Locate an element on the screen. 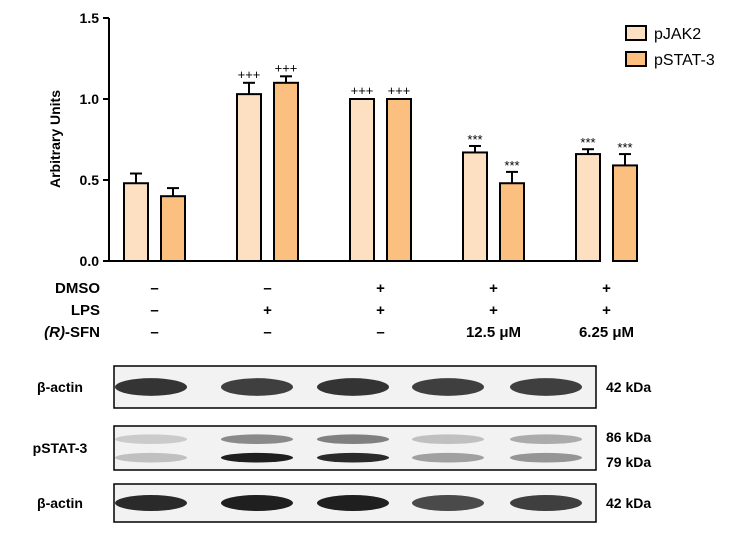 The height and width of the screenshot is (533, 751). treatment-row-label: DMSO is located at coordinates (77, 288).